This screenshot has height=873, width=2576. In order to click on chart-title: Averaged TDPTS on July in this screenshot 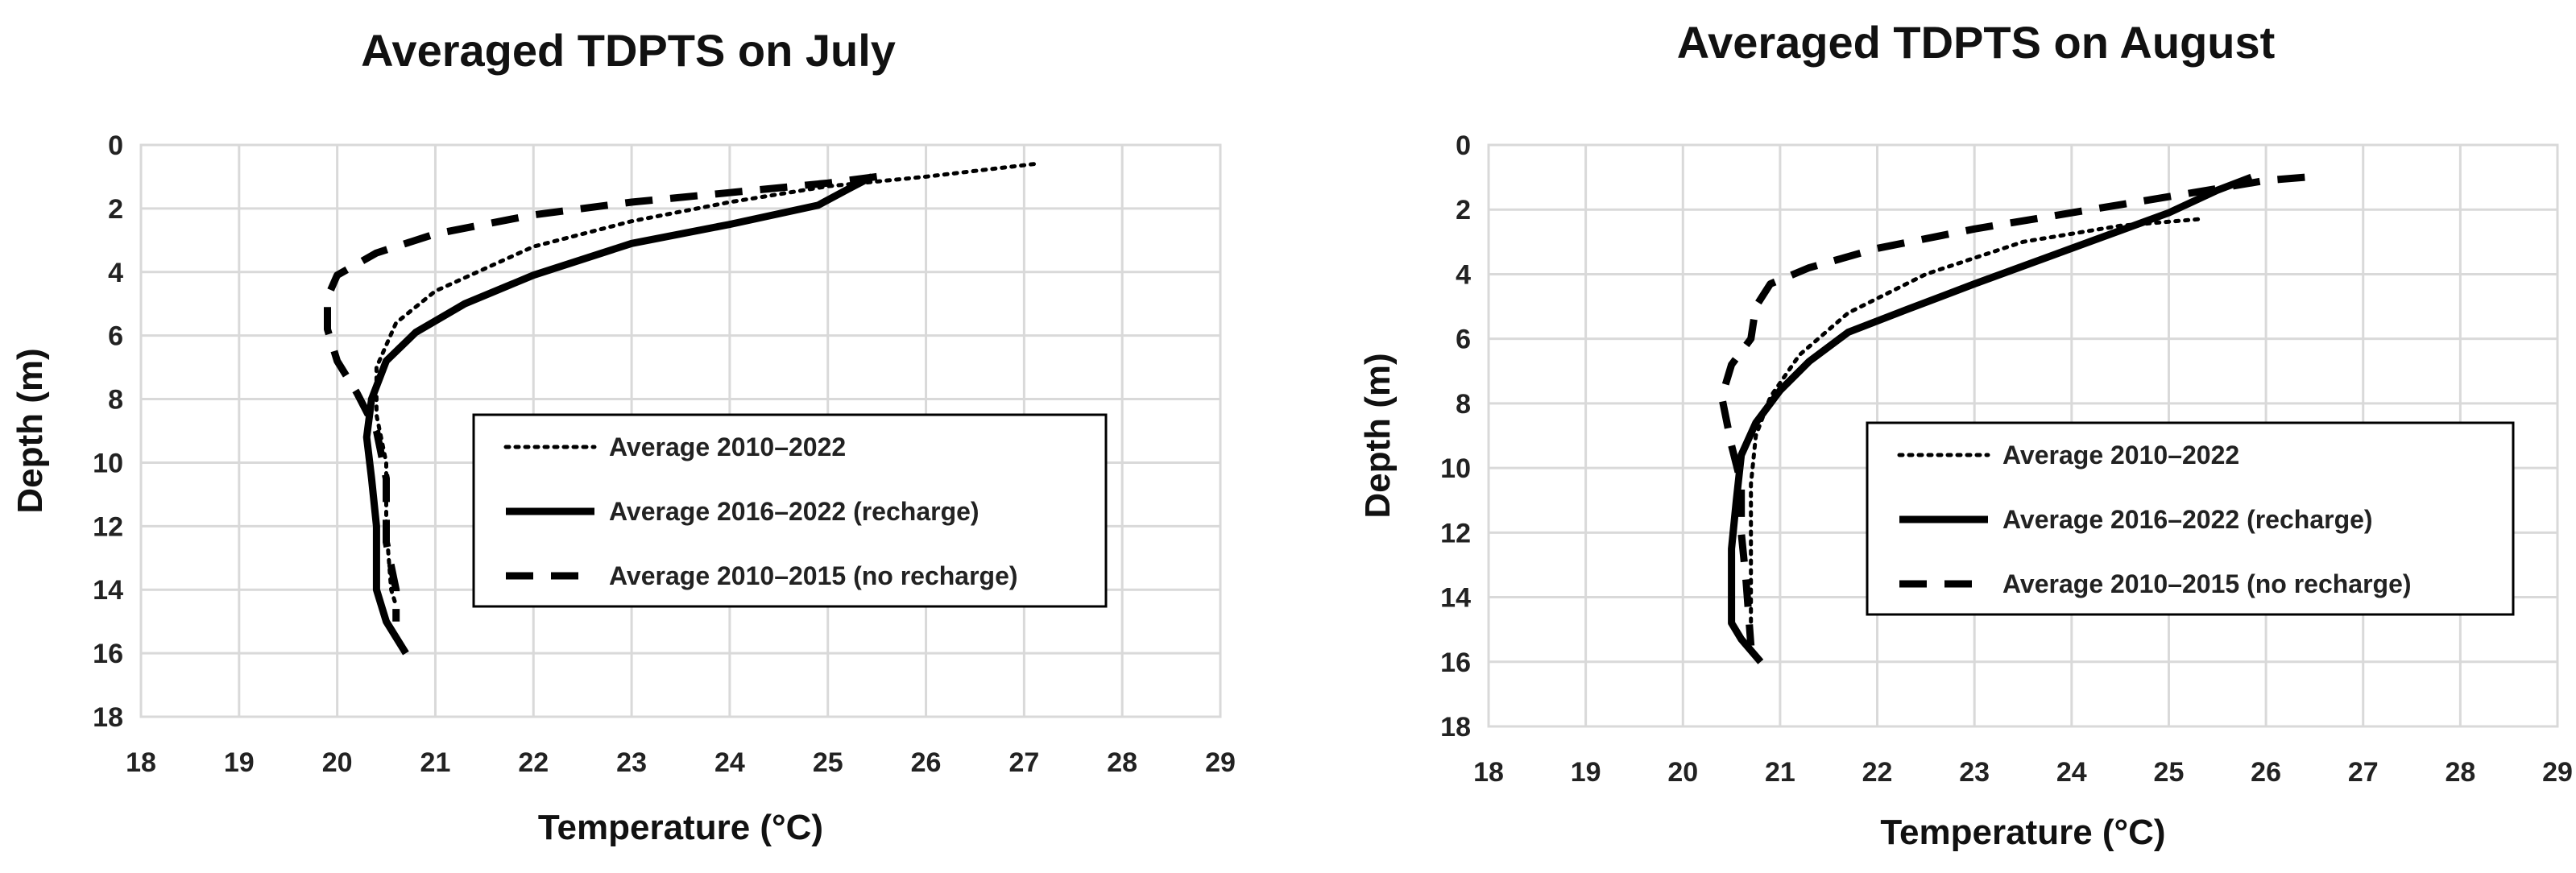, I will do `click(628, 51)`.